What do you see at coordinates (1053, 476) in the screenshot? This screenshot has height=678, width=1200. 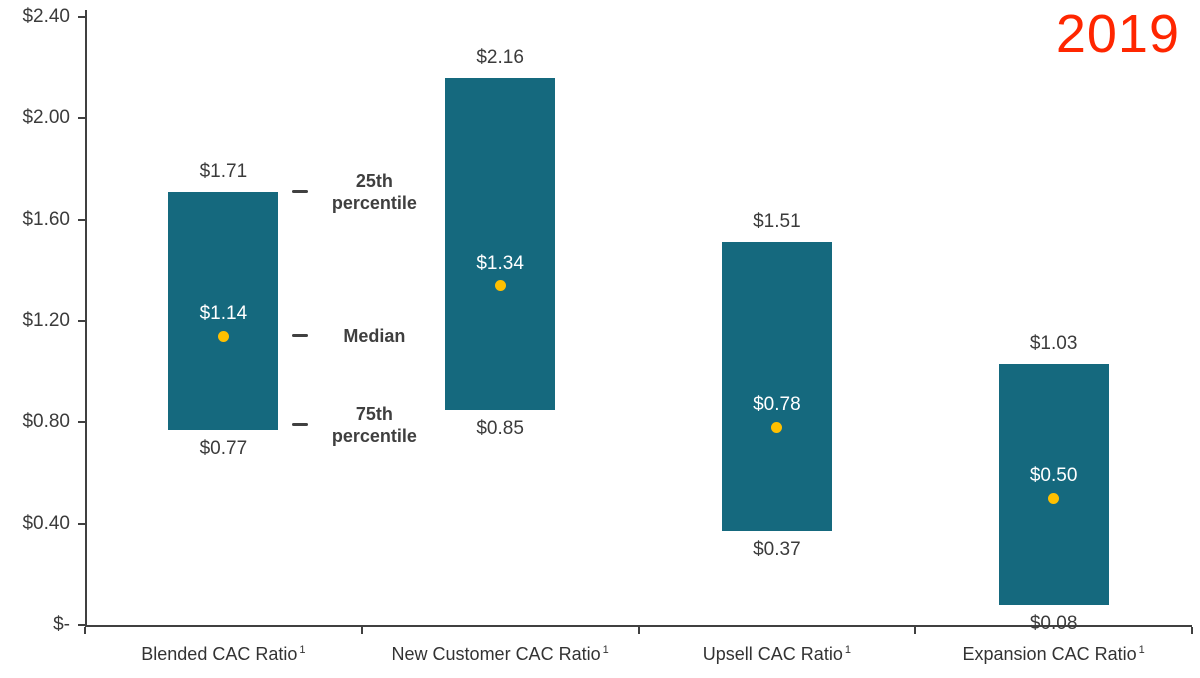 I see `median-value-label: $0.50` at bounding box center [1053, 476].